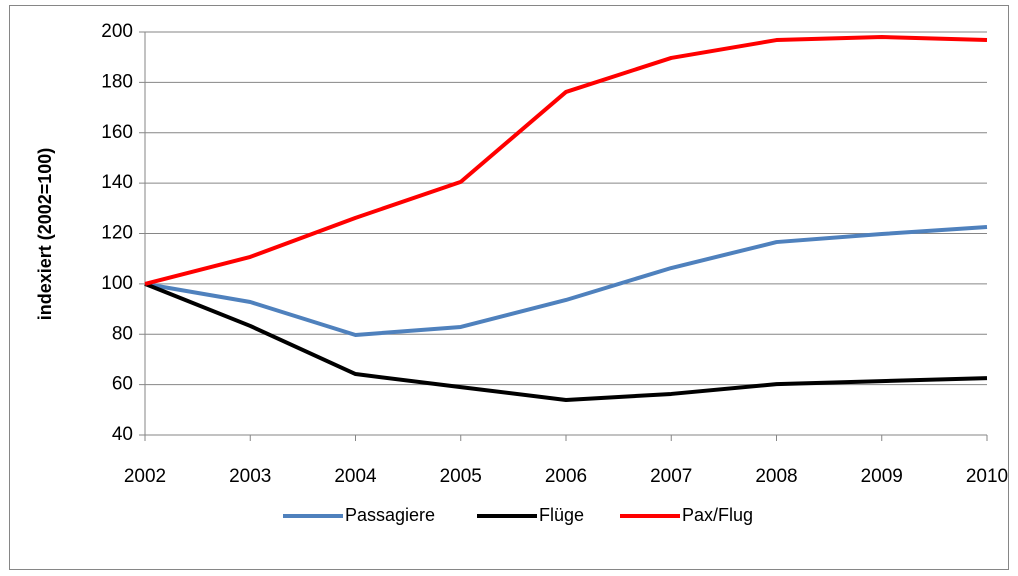  Describe the element at coordinates (122, 384) in the screenshot. I see `y-tick-label: 60` at that location.